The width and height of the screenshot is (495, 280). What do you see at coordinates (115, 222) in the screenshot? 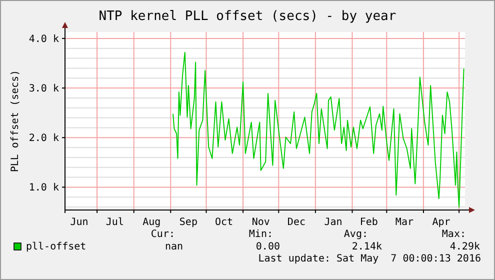
I see `x-tick-label: Jul` at bounding box center [115, 222].